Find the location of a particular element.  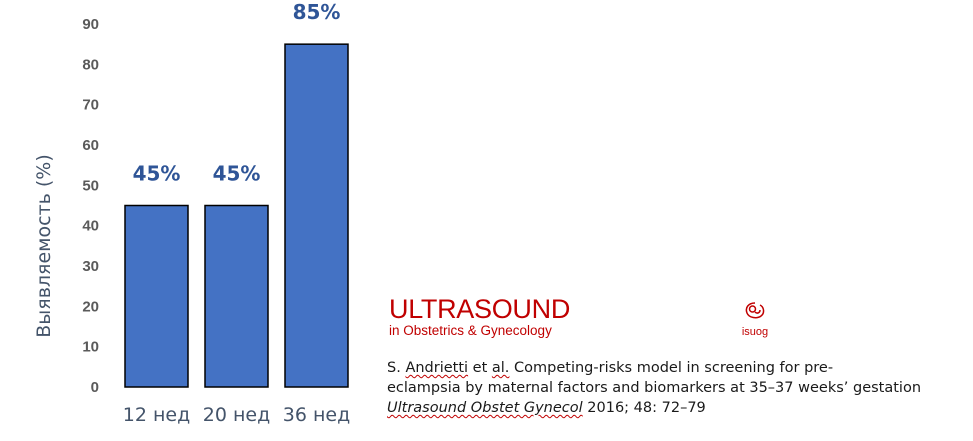

y-tick-label: 60 is located at coordinates (90, 145).